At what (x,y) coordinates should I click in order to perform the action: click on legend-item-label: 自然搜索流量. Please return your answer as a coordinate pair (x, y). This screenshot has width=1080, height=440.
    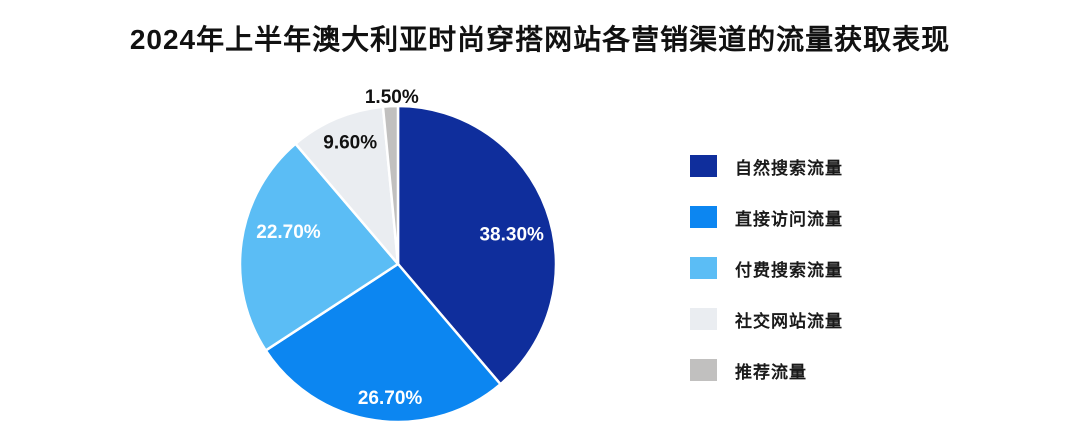
    Looking at the image, I should click on (789, 168).